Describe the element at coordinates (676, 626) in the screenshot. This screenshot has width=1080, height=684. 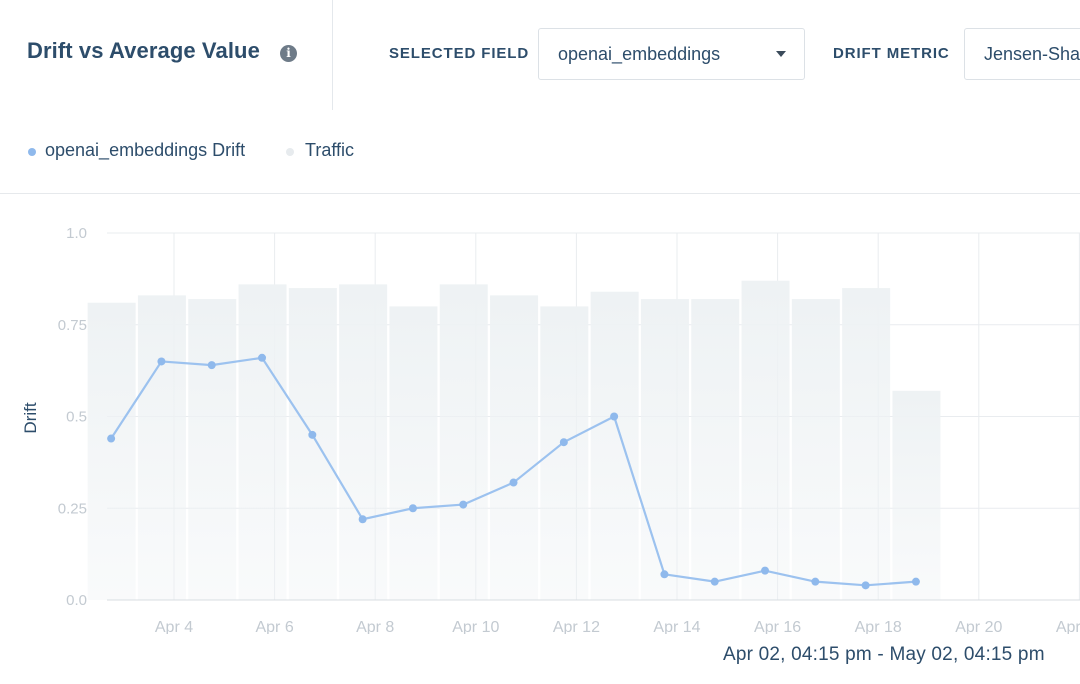
I see `x-tick-label: Apr 14` at that location.